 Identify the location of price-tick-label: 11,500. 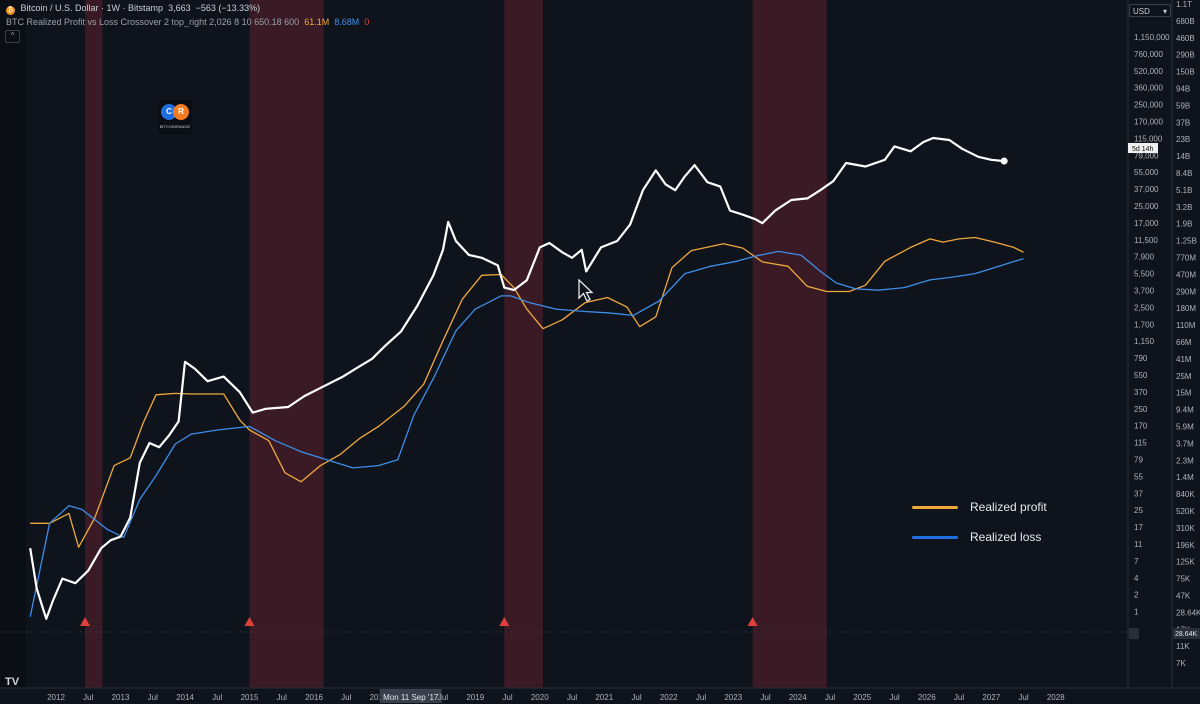
(1146, 240).